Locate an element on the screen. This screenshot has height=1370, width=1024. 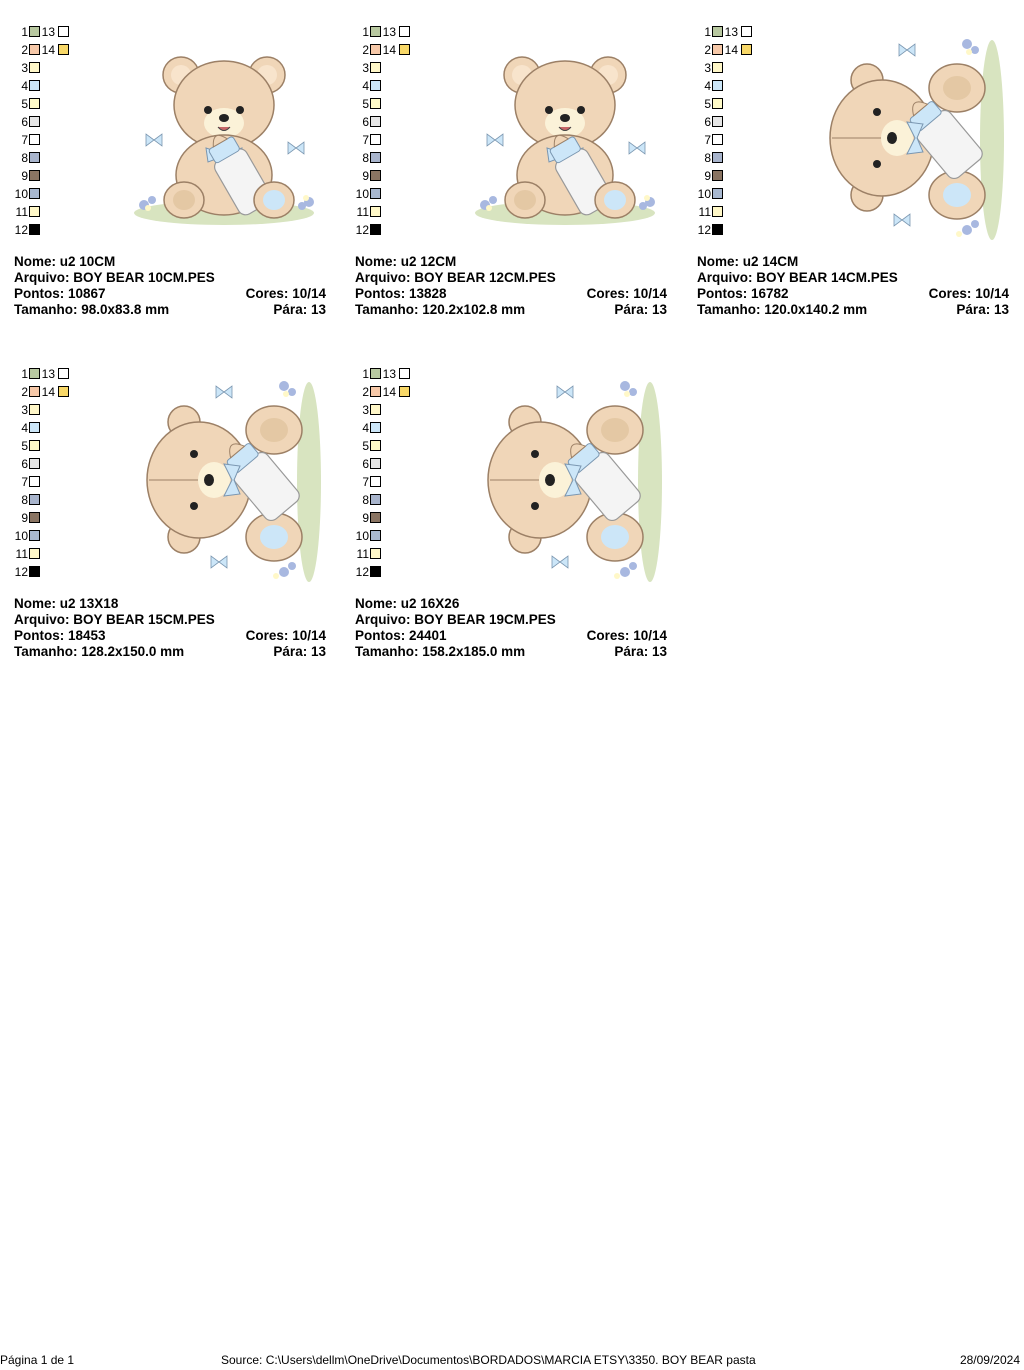
bear-sitting-illustration is located at coordinates (224, 140).